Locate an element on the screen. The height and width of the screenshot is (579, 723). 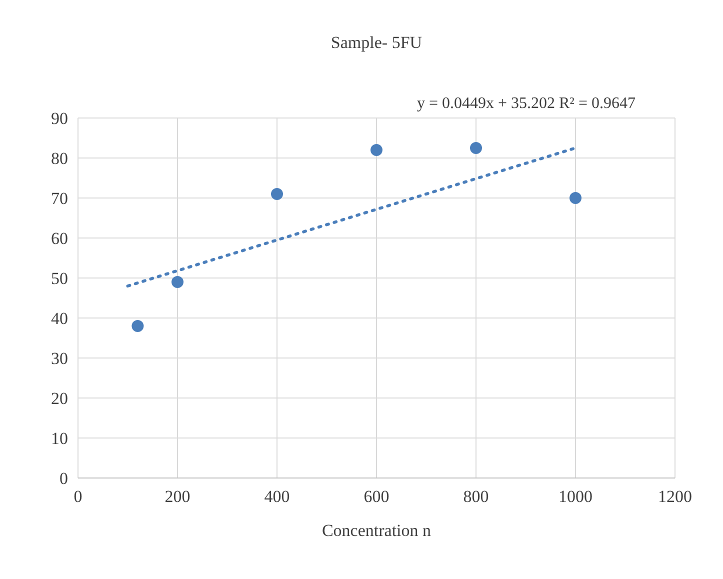
x-tick-label: 1000 is located at coordinates (575, 496).